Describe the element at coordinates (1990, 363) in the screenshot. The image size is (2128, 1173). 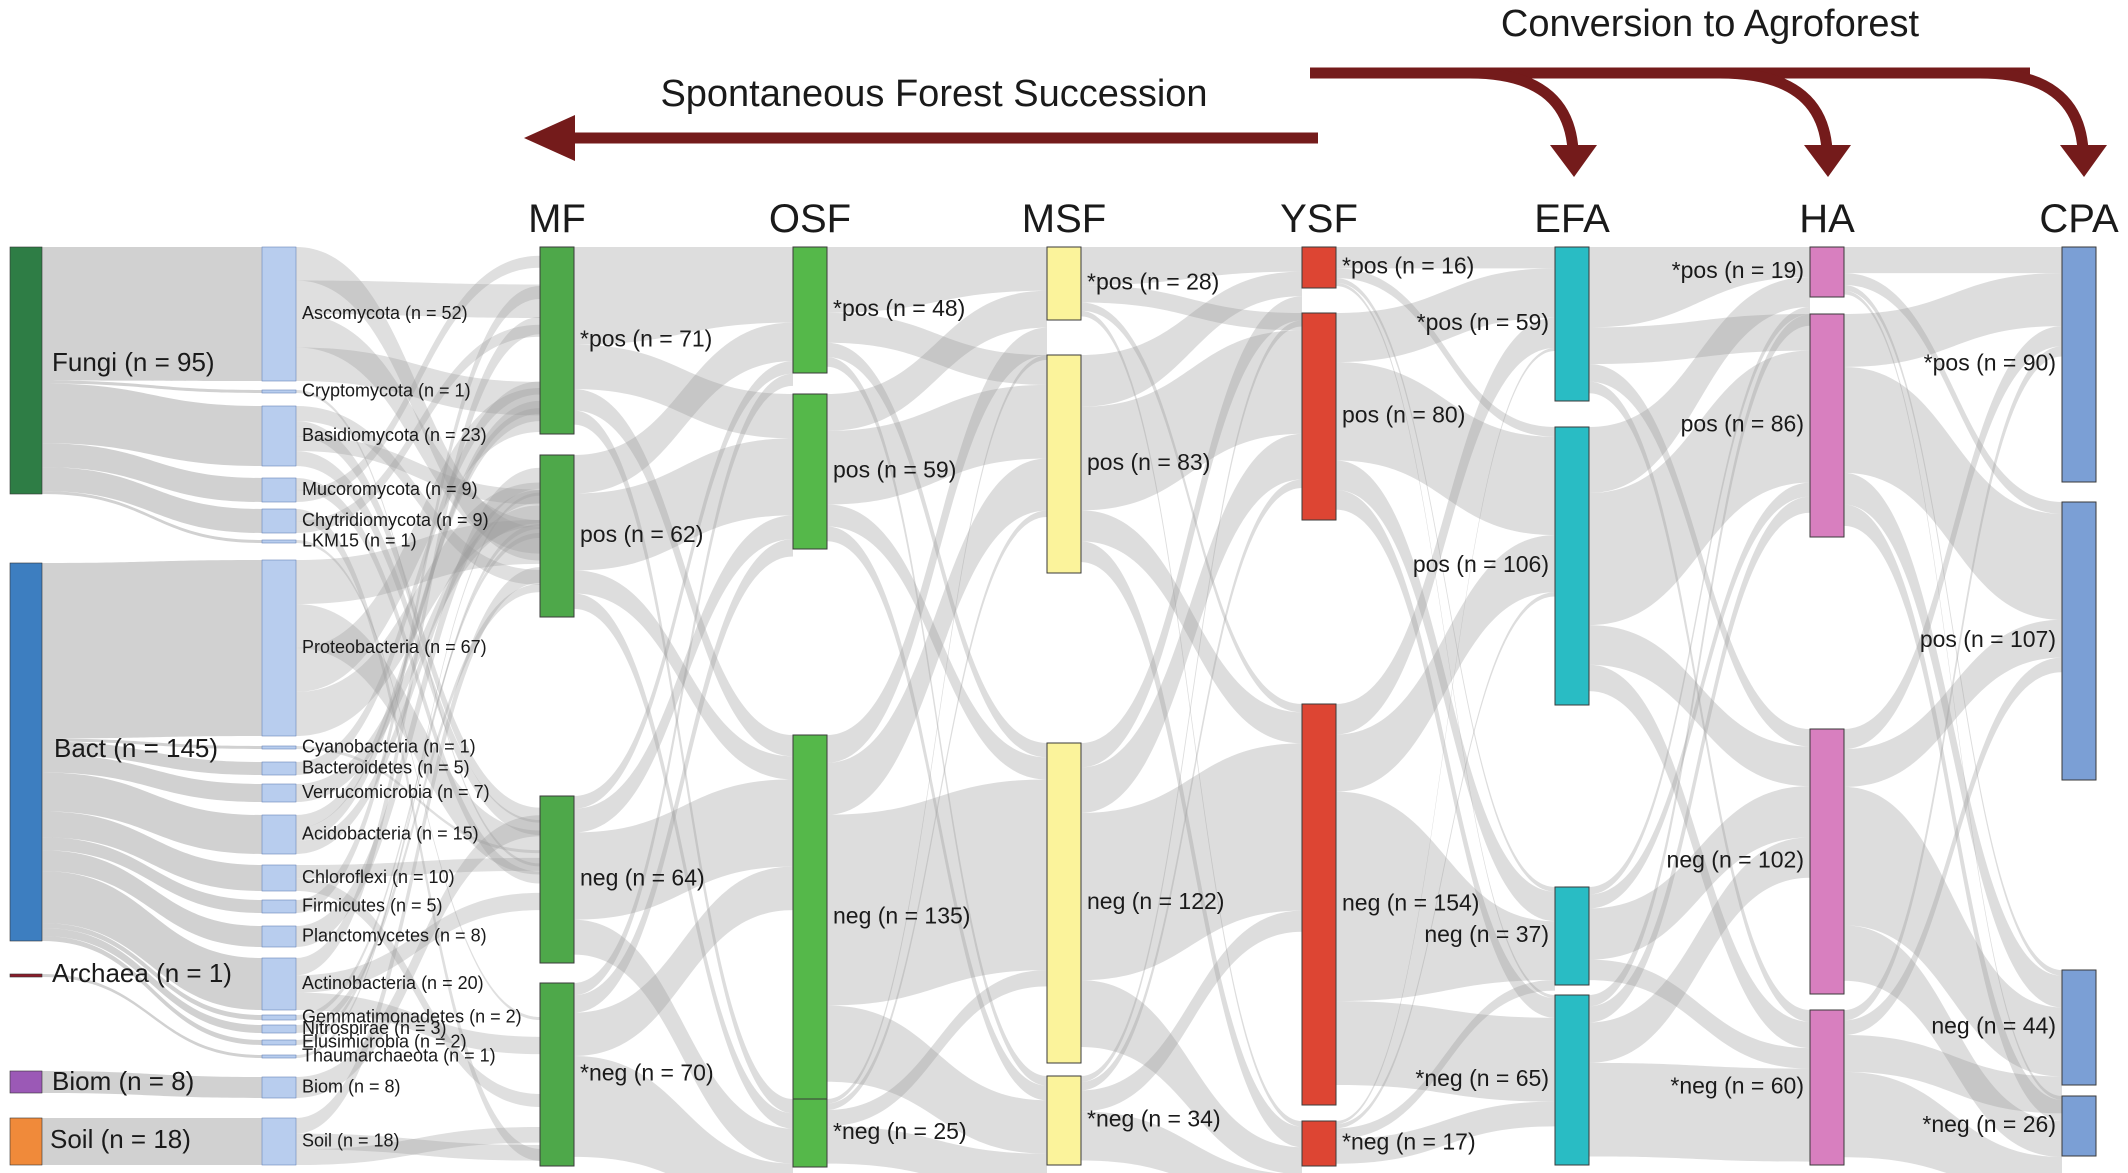
I see `cpa-label-pos-n-90: *pos (n = 90)` at that location.